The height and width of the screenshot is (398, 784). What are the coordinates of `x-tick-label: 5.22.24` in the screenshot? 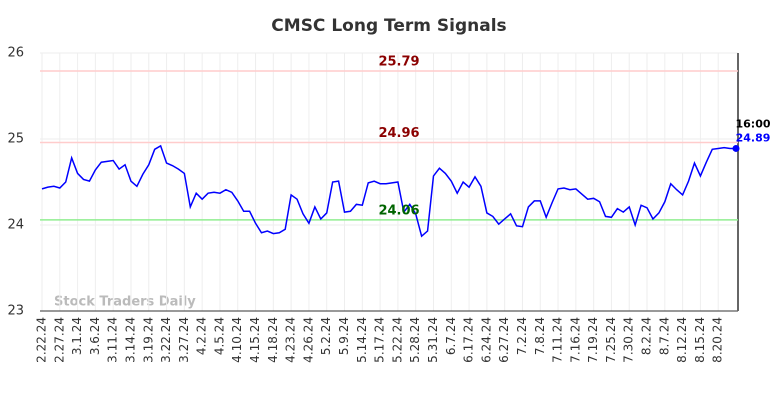 It's located at (397, 340).